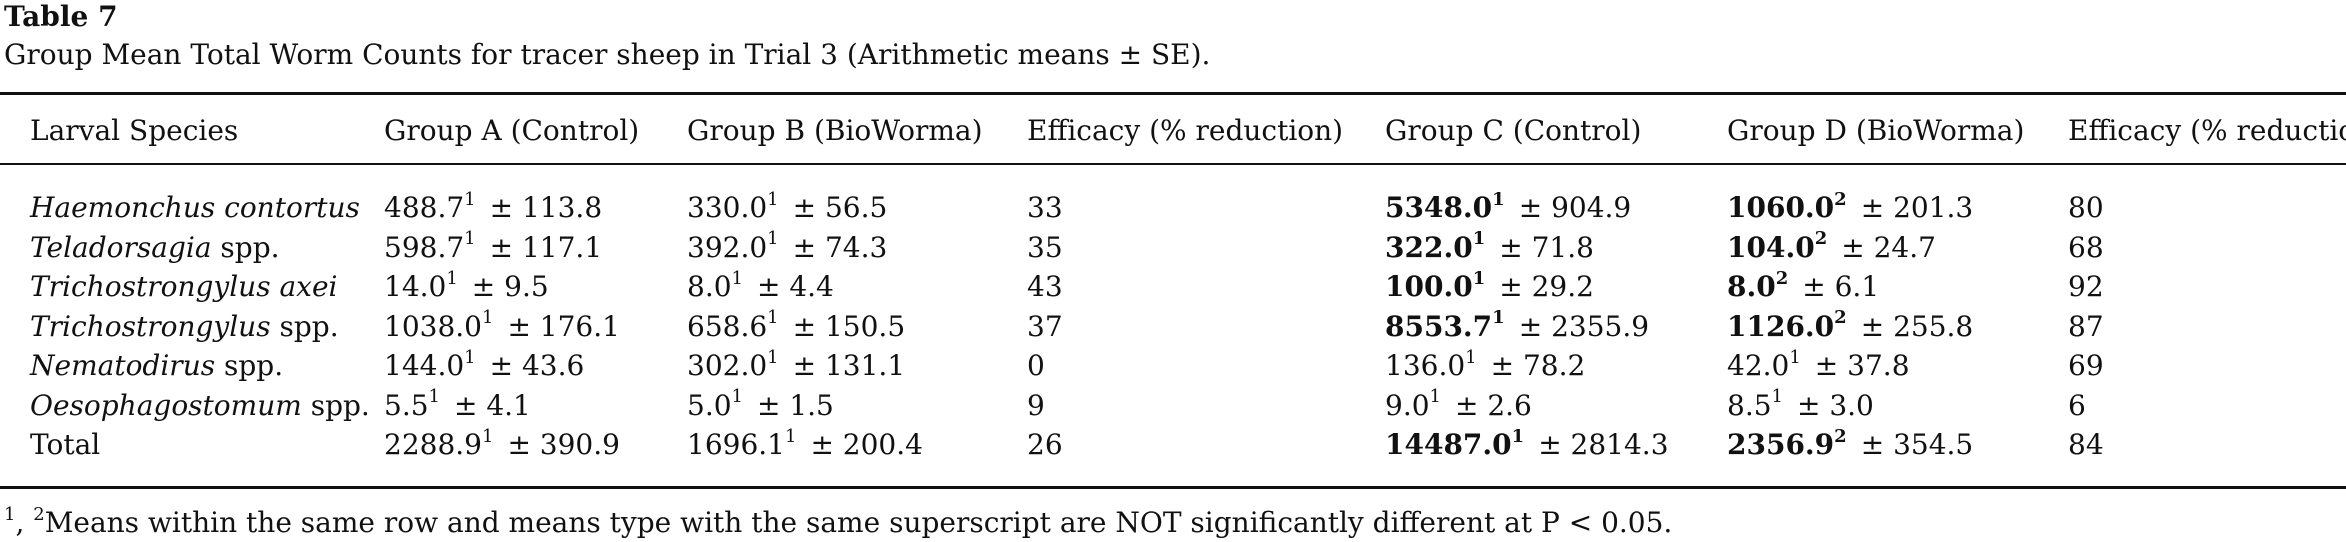 Image resolution: width=2346 pixels, height=542 pixels. What do you see at coordinates (1173, 93) in the screenshot?
I see `top-rule` at bounding box center [1173, 93].